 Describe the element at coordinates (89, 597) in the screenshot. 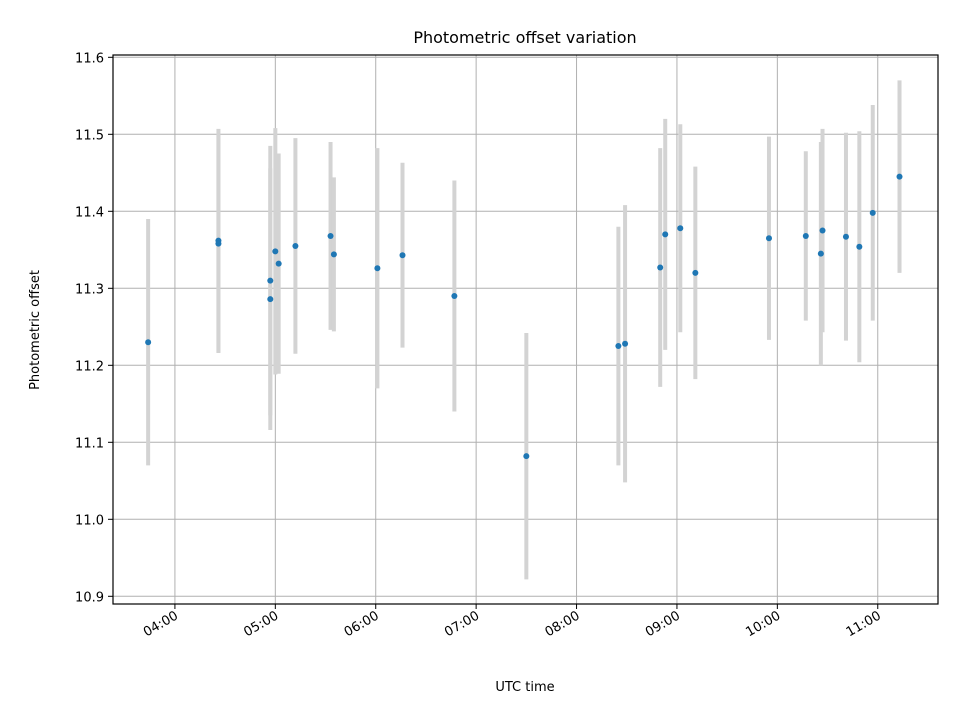

I see `y-tick-label: 10.9` at that location.